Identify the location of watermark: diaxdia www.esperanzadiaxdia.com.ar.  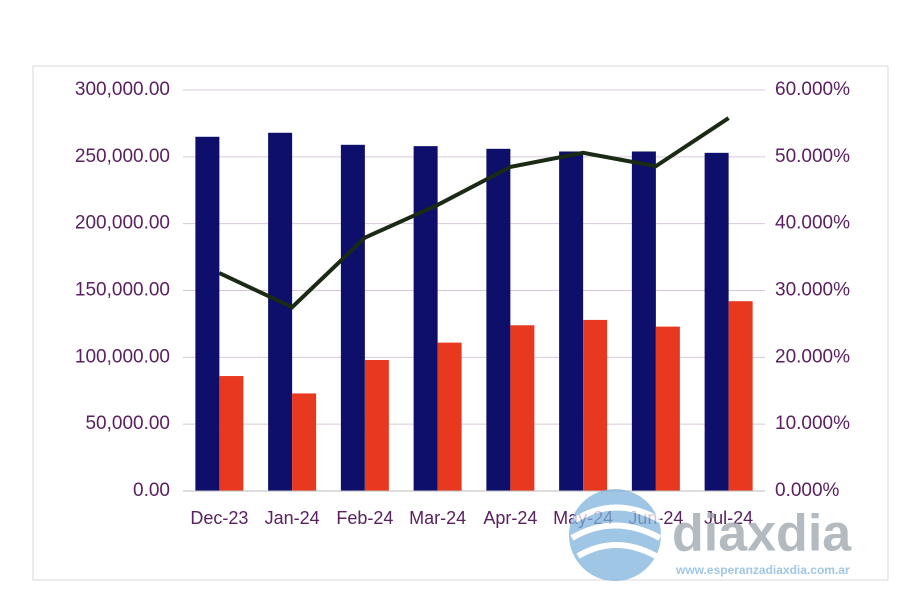
(710, 535).